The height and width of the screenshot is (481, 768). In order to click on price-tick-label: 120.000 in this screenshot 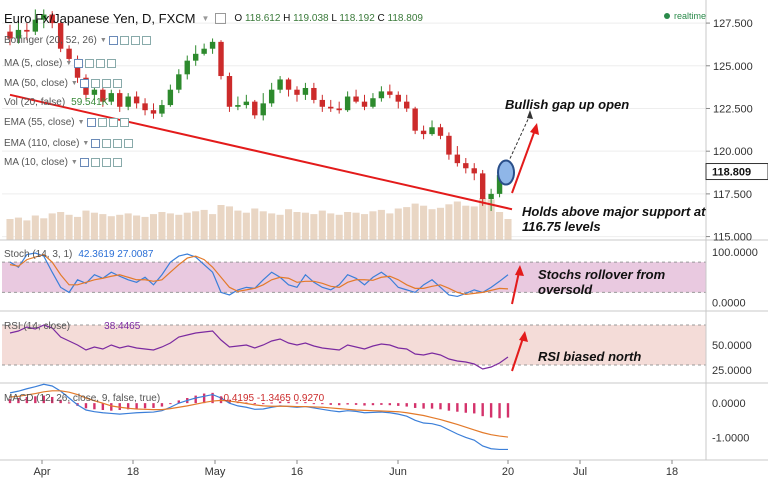, I will do `click(733, 152)`.